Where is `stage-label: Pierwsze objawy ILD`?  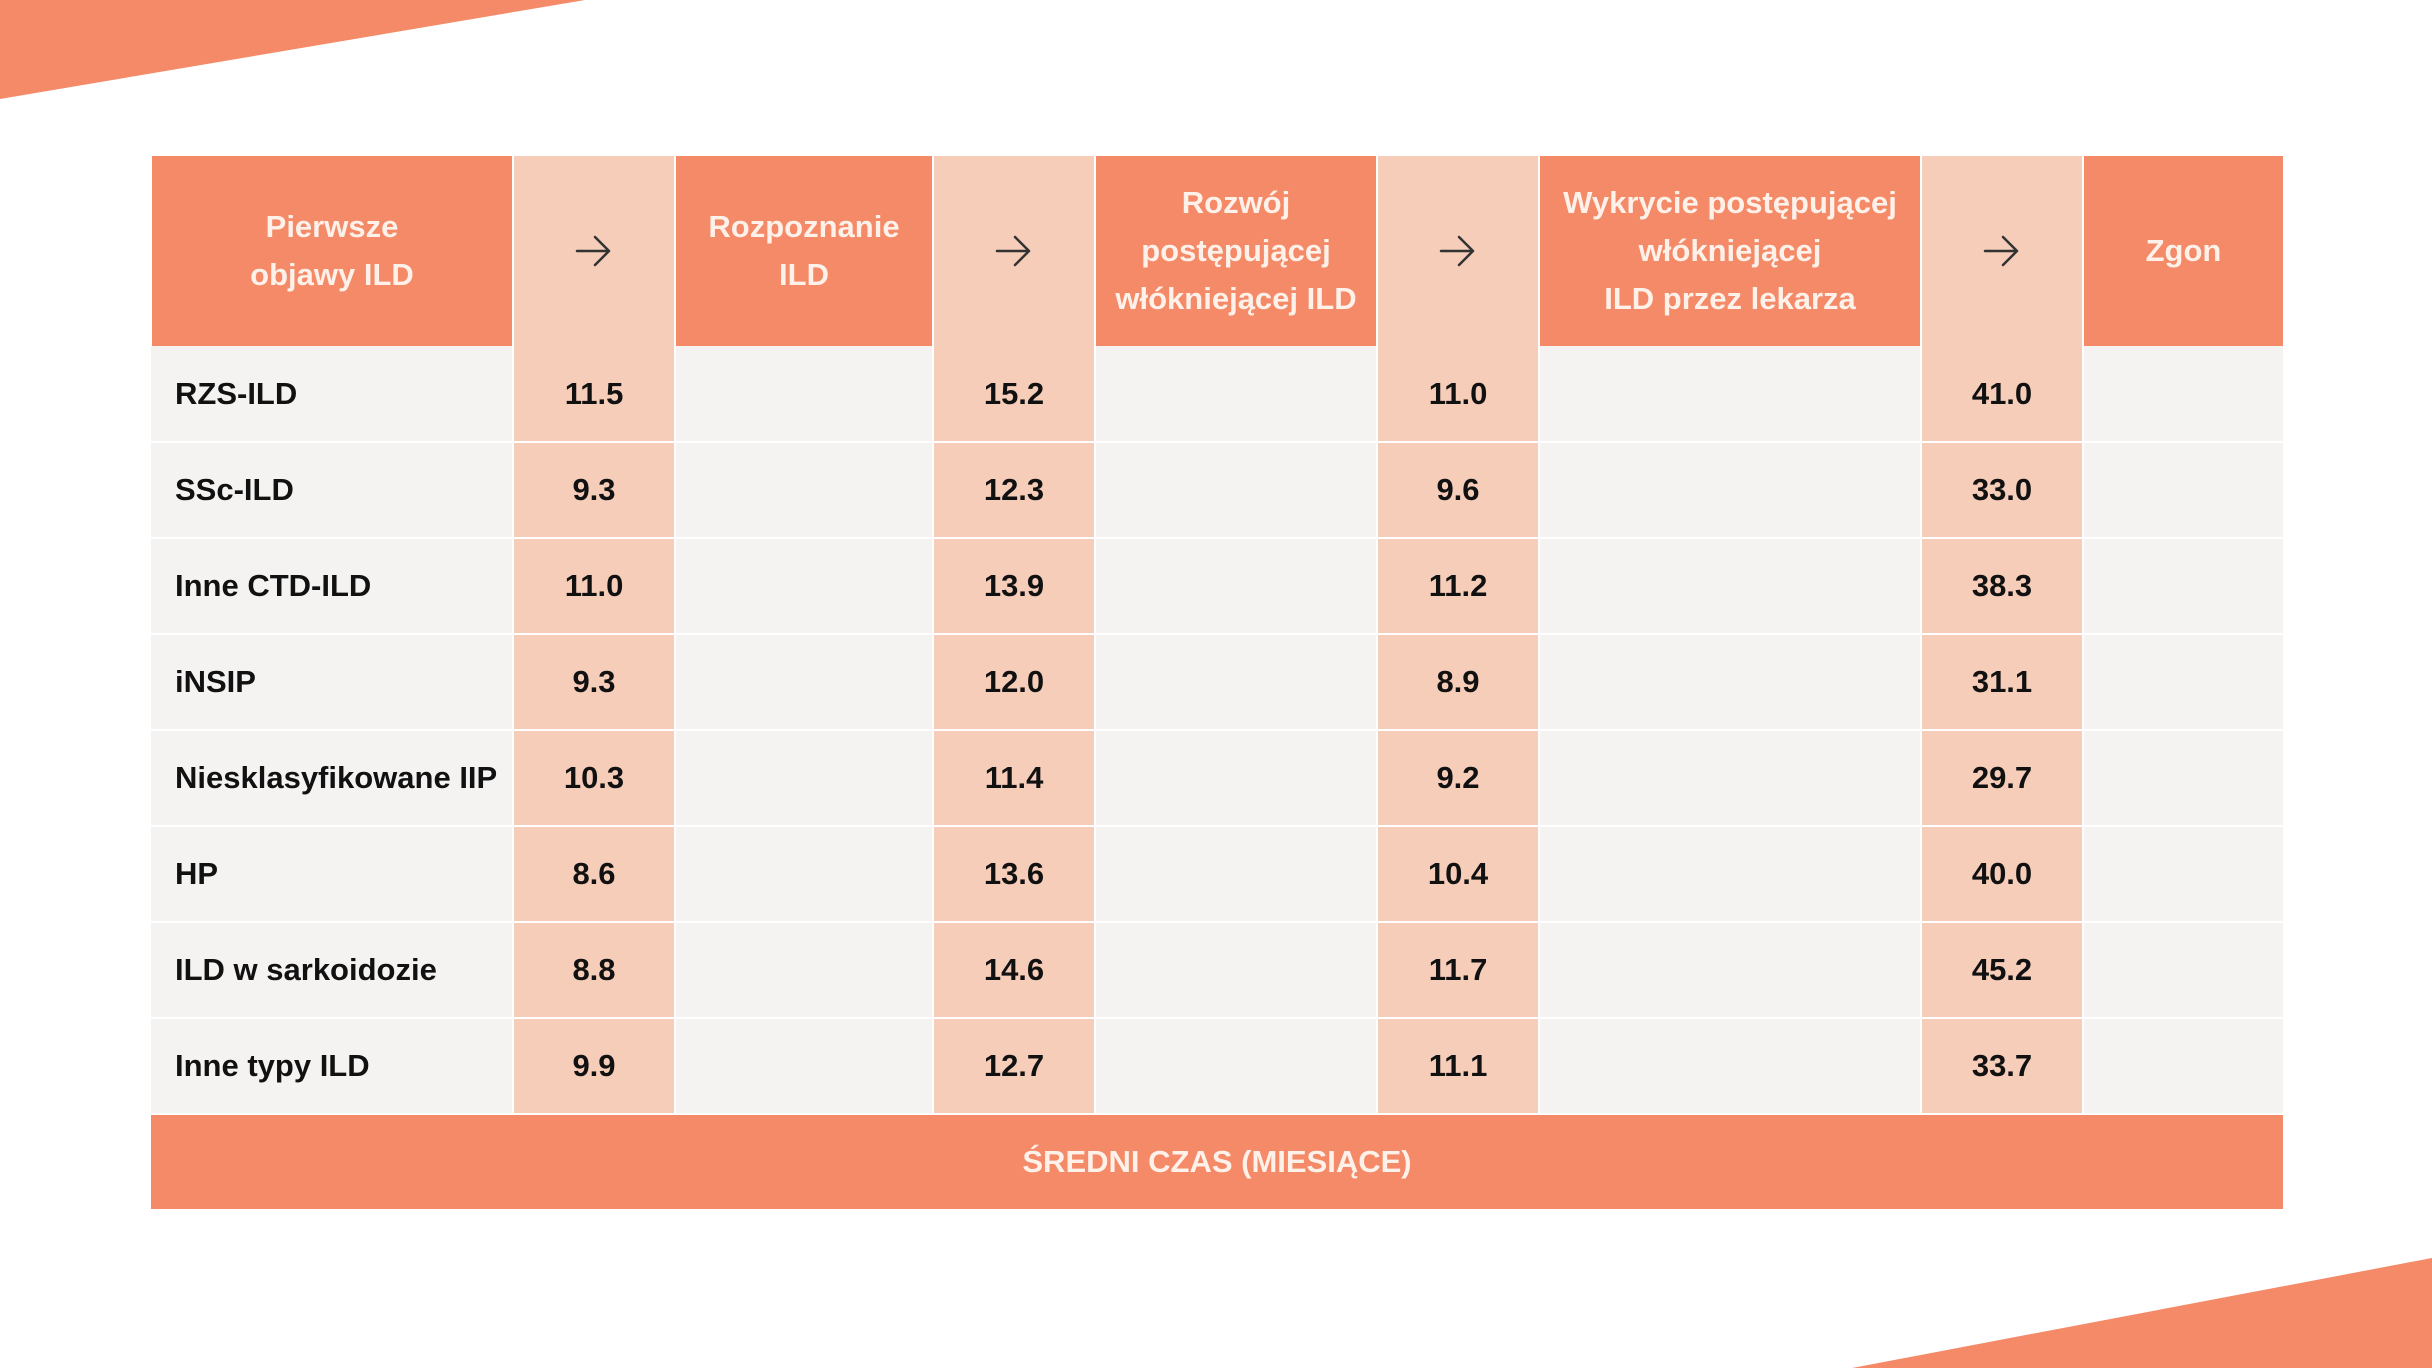 stage-label: Pierwsze objawy ILD is located at coordinates (332, 250).